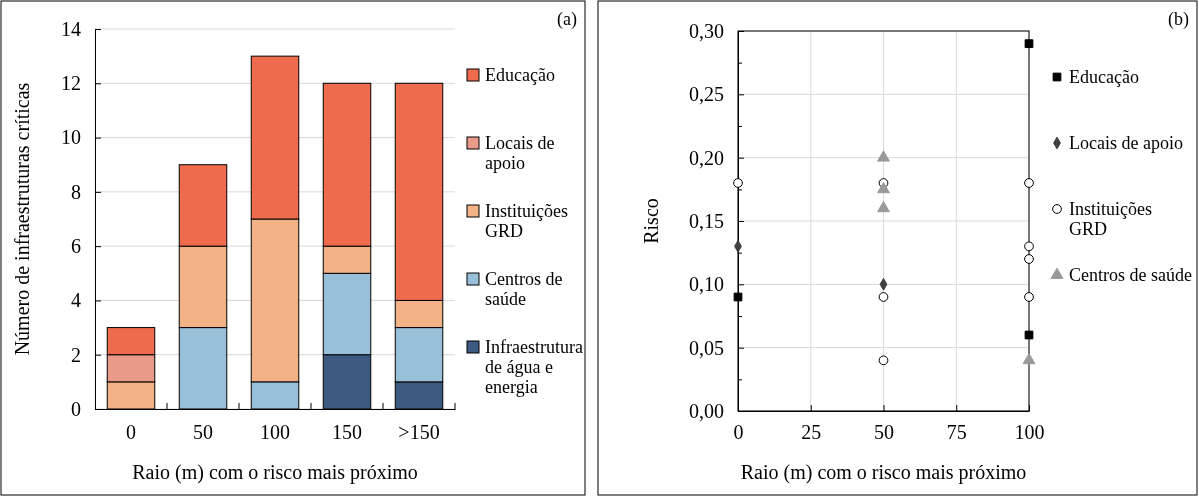 Image resolution: width=1199 pixels, height=497 pixels. What do you see at coordinates (76, 246) in the screenshot?
I see `y-tick-label: 6` at bounding box center [76, 246].